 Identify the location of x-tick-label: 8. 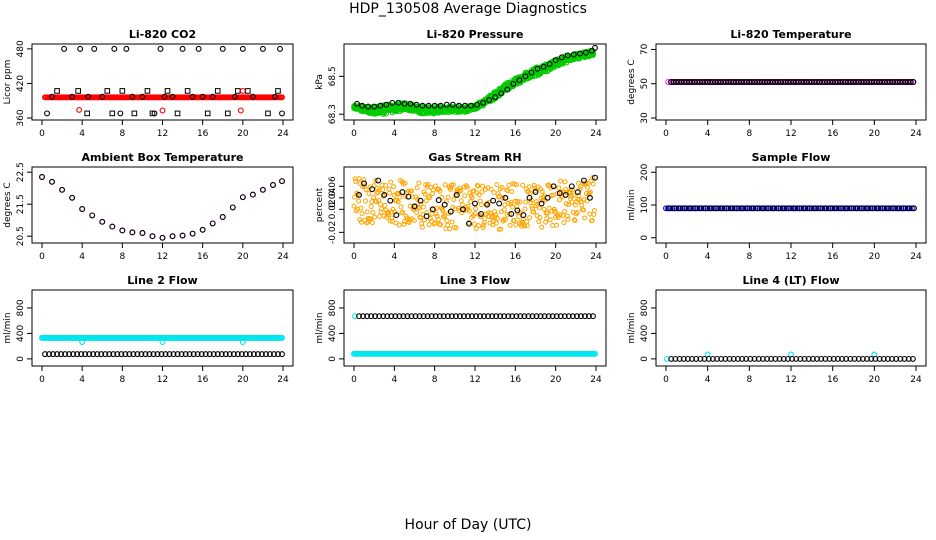
(122, 134).